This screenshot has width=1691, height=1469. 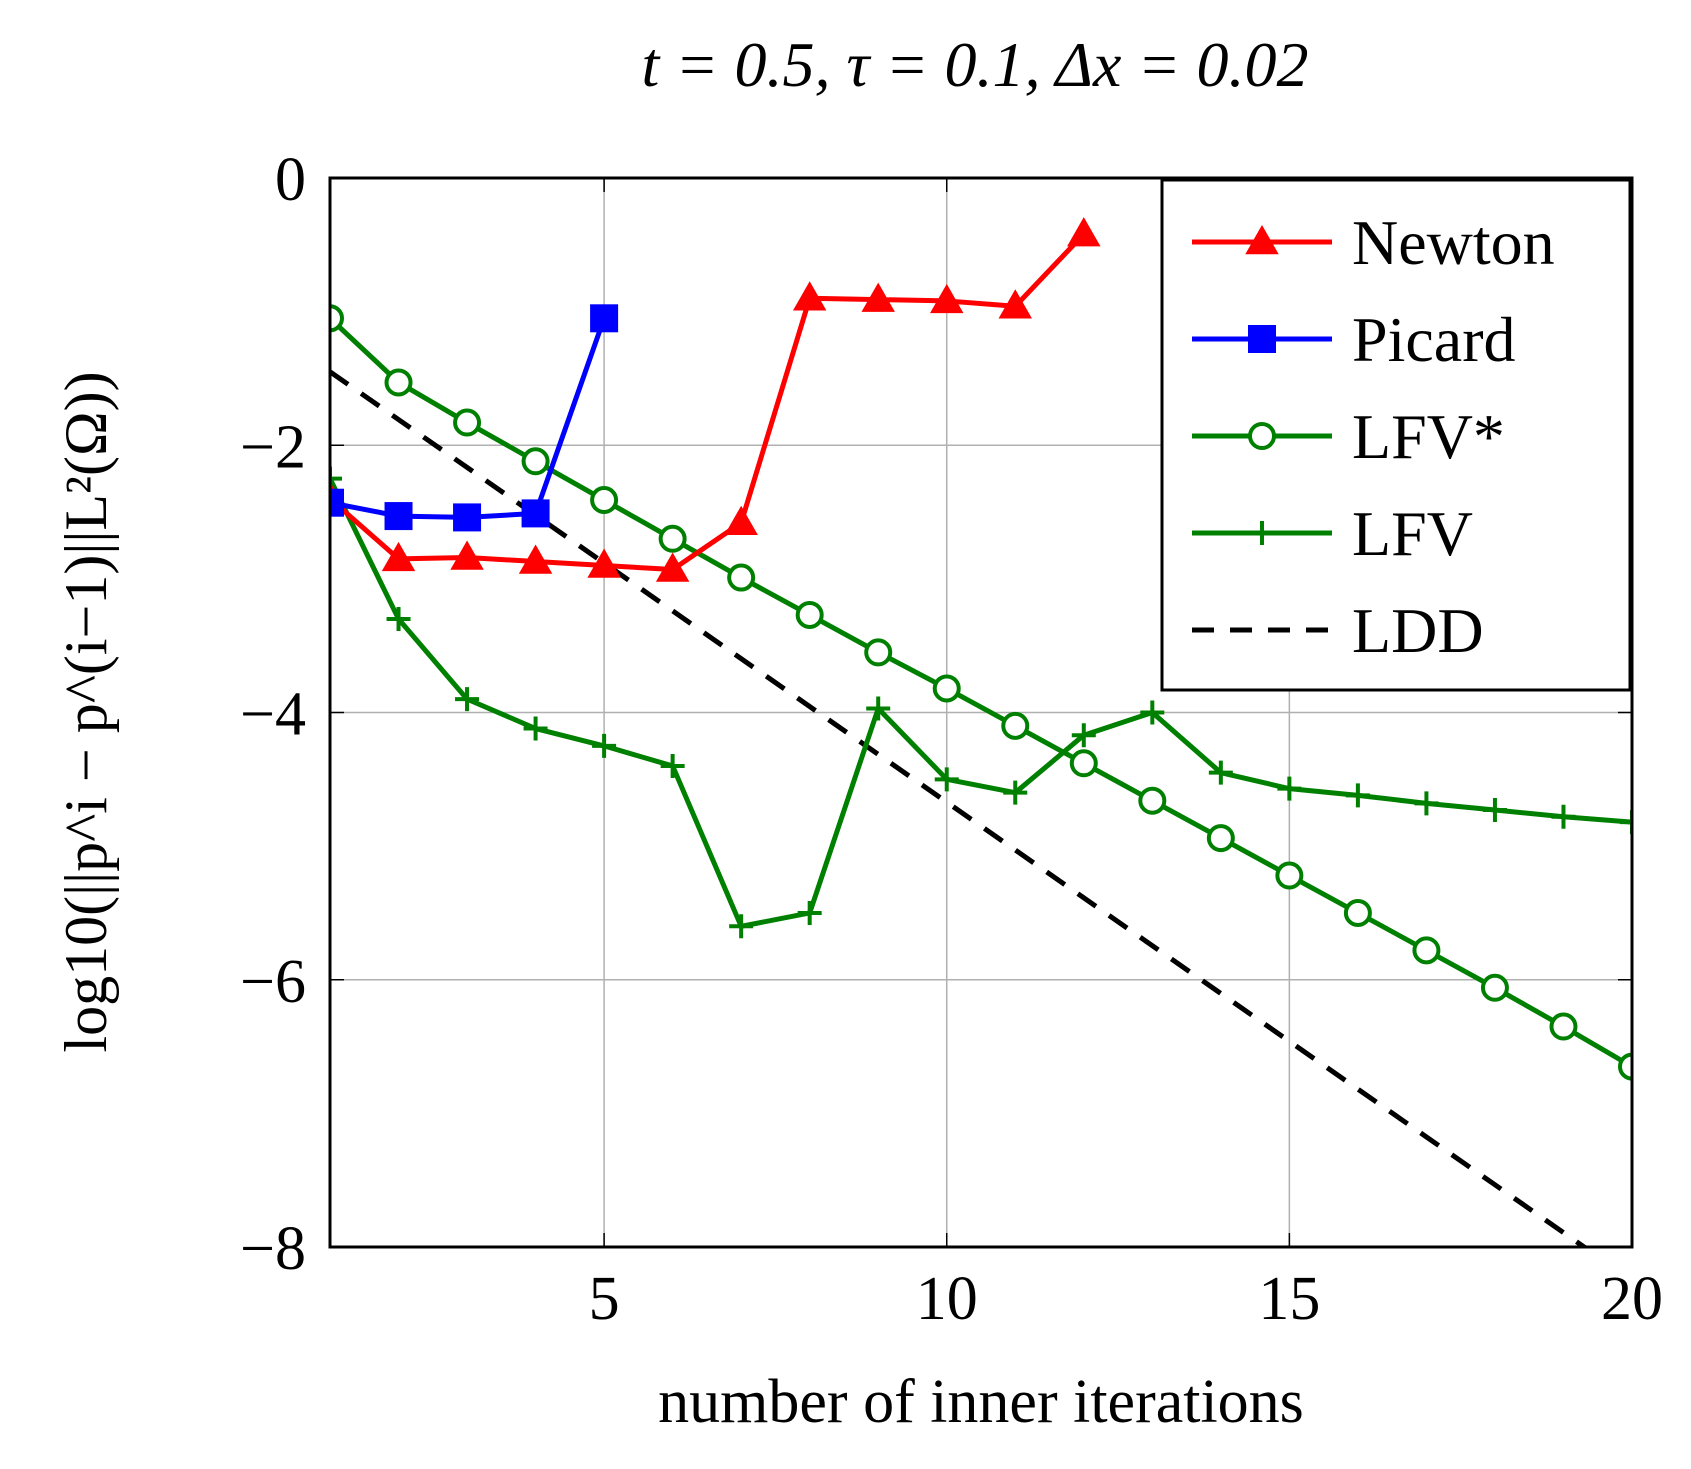 I want to click on legend-label: Picard, so click(x=1434, y=339).